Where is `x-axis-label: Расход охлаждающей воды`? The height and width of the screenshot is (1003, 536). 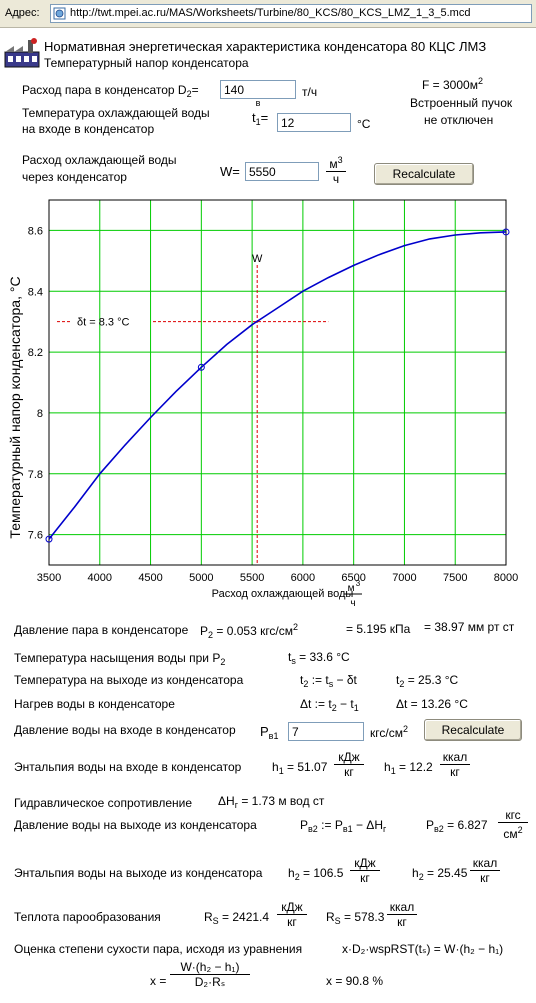
x-axis-label: Расход охлаждающей воды is located at coordinates (283, 594).